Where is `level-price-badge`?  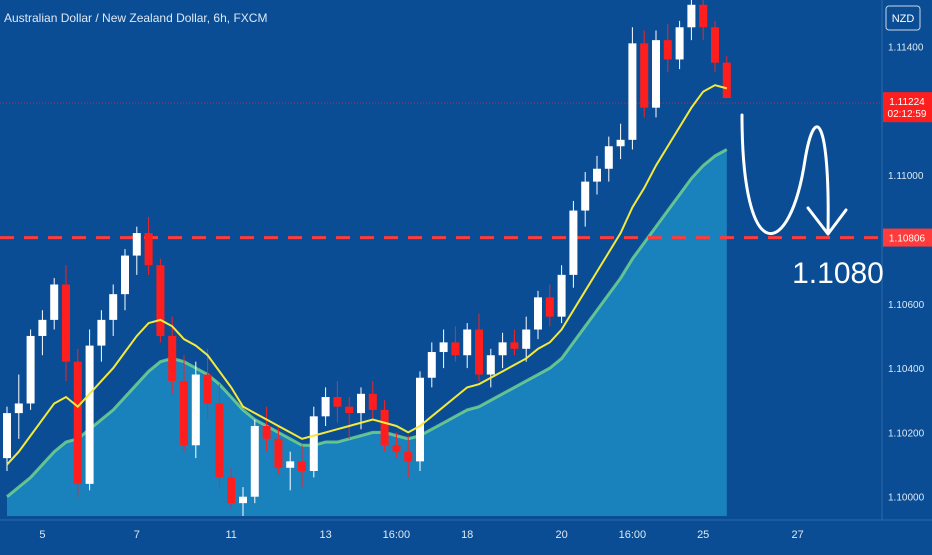 level-price-badge is located at coordinates (907, 237).